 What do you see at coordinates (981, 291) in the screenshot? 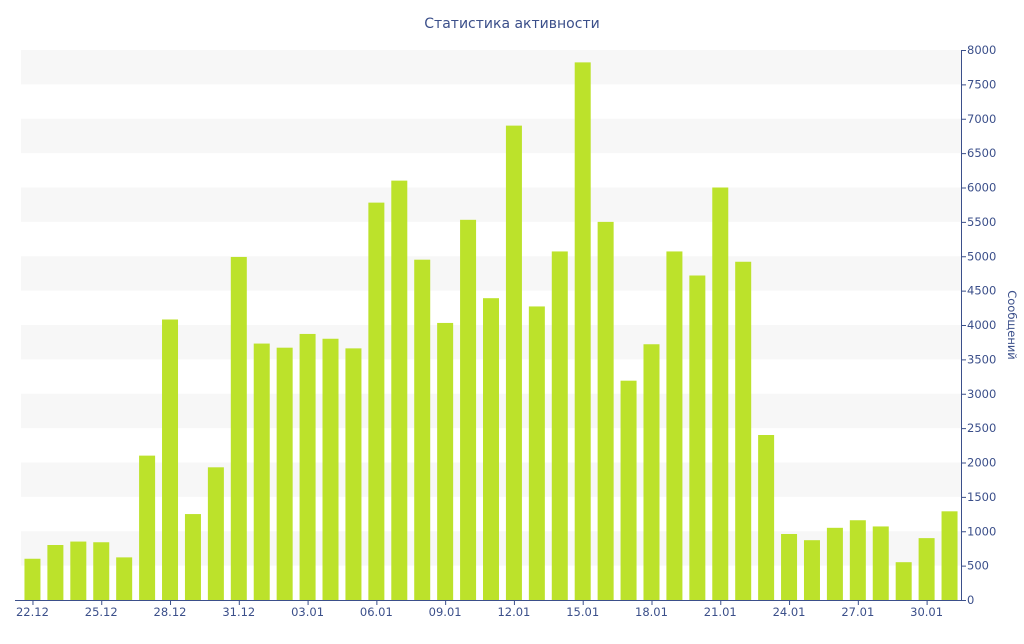
I see `y-tick-label: 4500` at bounding box center [981, 291].